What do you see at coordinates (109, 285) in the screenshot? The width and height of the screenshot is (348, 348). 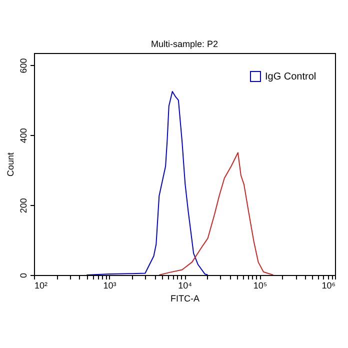 I see `x-tick-label: 10³` at bounding box center [109, 285].